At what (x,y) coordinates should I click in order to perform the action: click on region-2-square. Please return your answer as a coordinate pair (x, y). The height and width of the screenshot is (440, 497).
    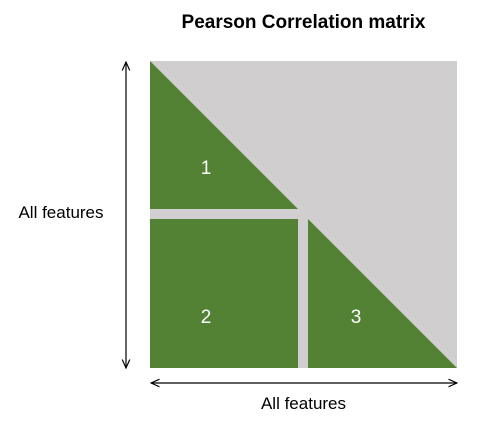
    Looking at the image, I should click on (224, 293).